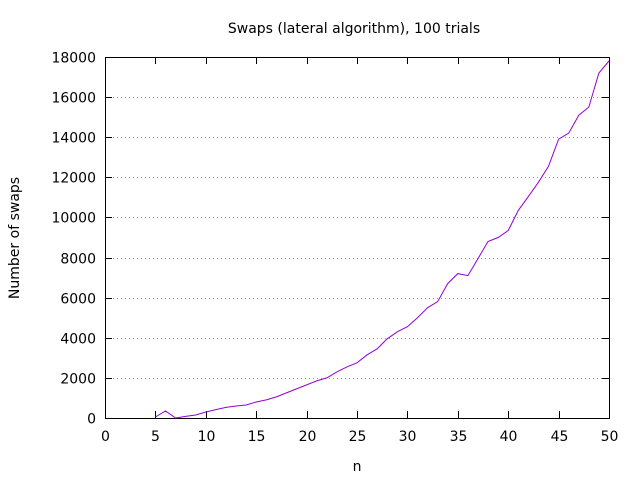 This screenshot has width=640, height=480. I want to click on y-tick-label: 10000, so click(73, 219).